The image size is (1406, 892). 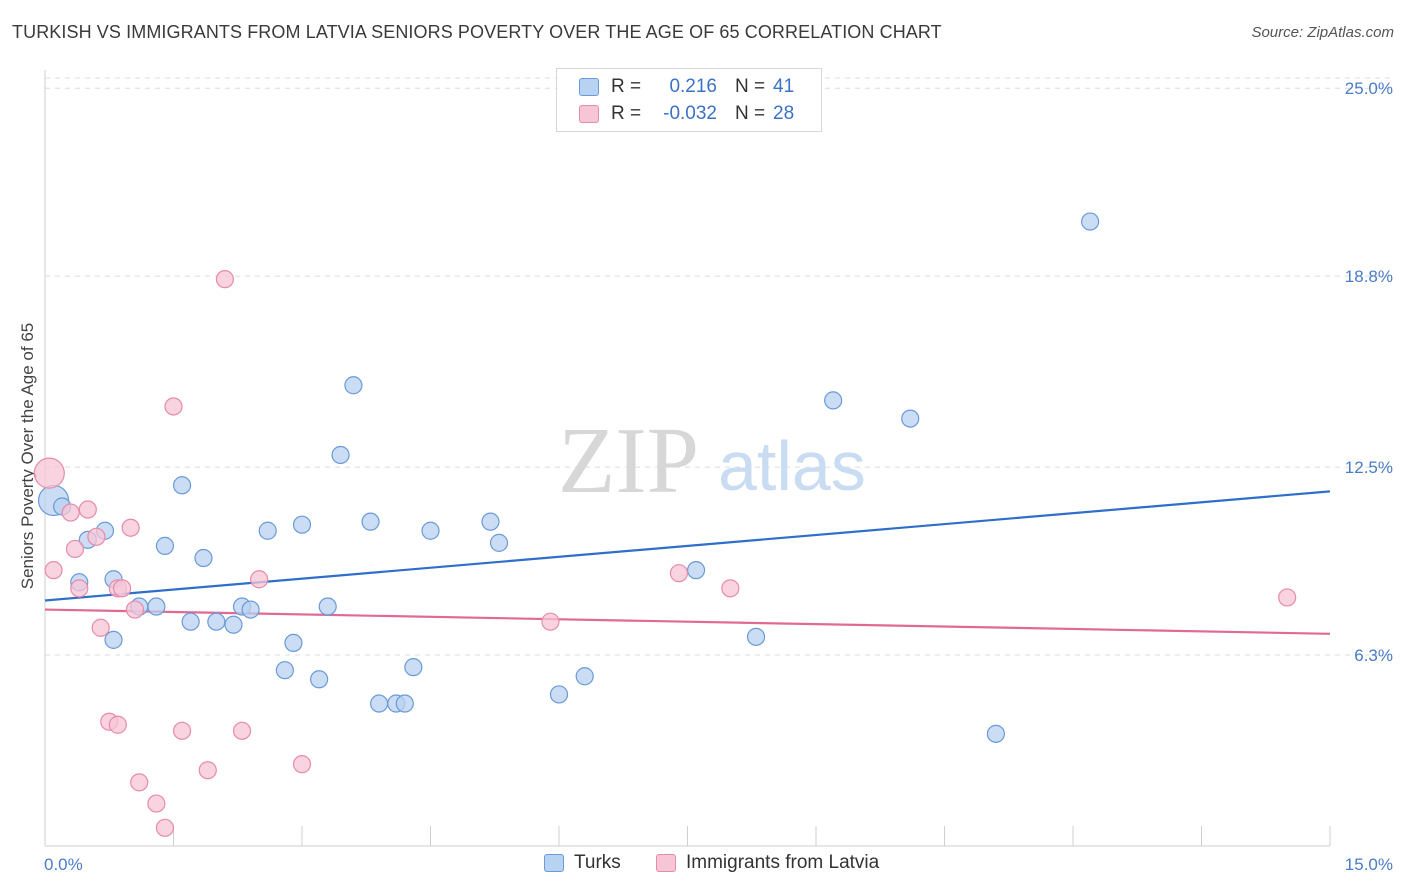 I want to click on series-legend-latvia: Immigrants from Latvia, so click(x=767, y=863).